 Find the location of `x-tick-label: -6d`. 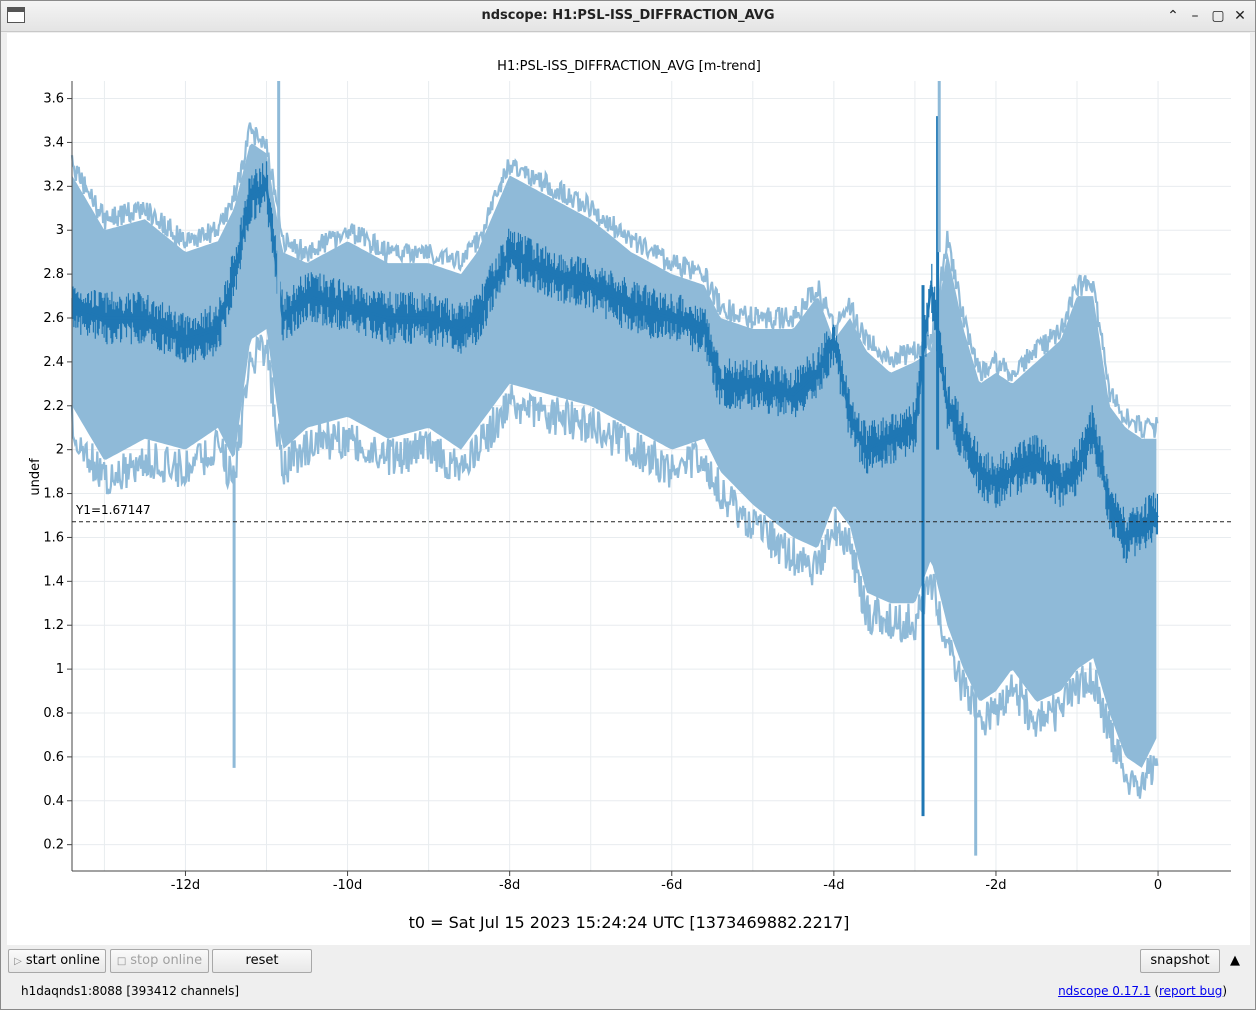

x-tick-label: -6d is located at coordinates (671, 885).